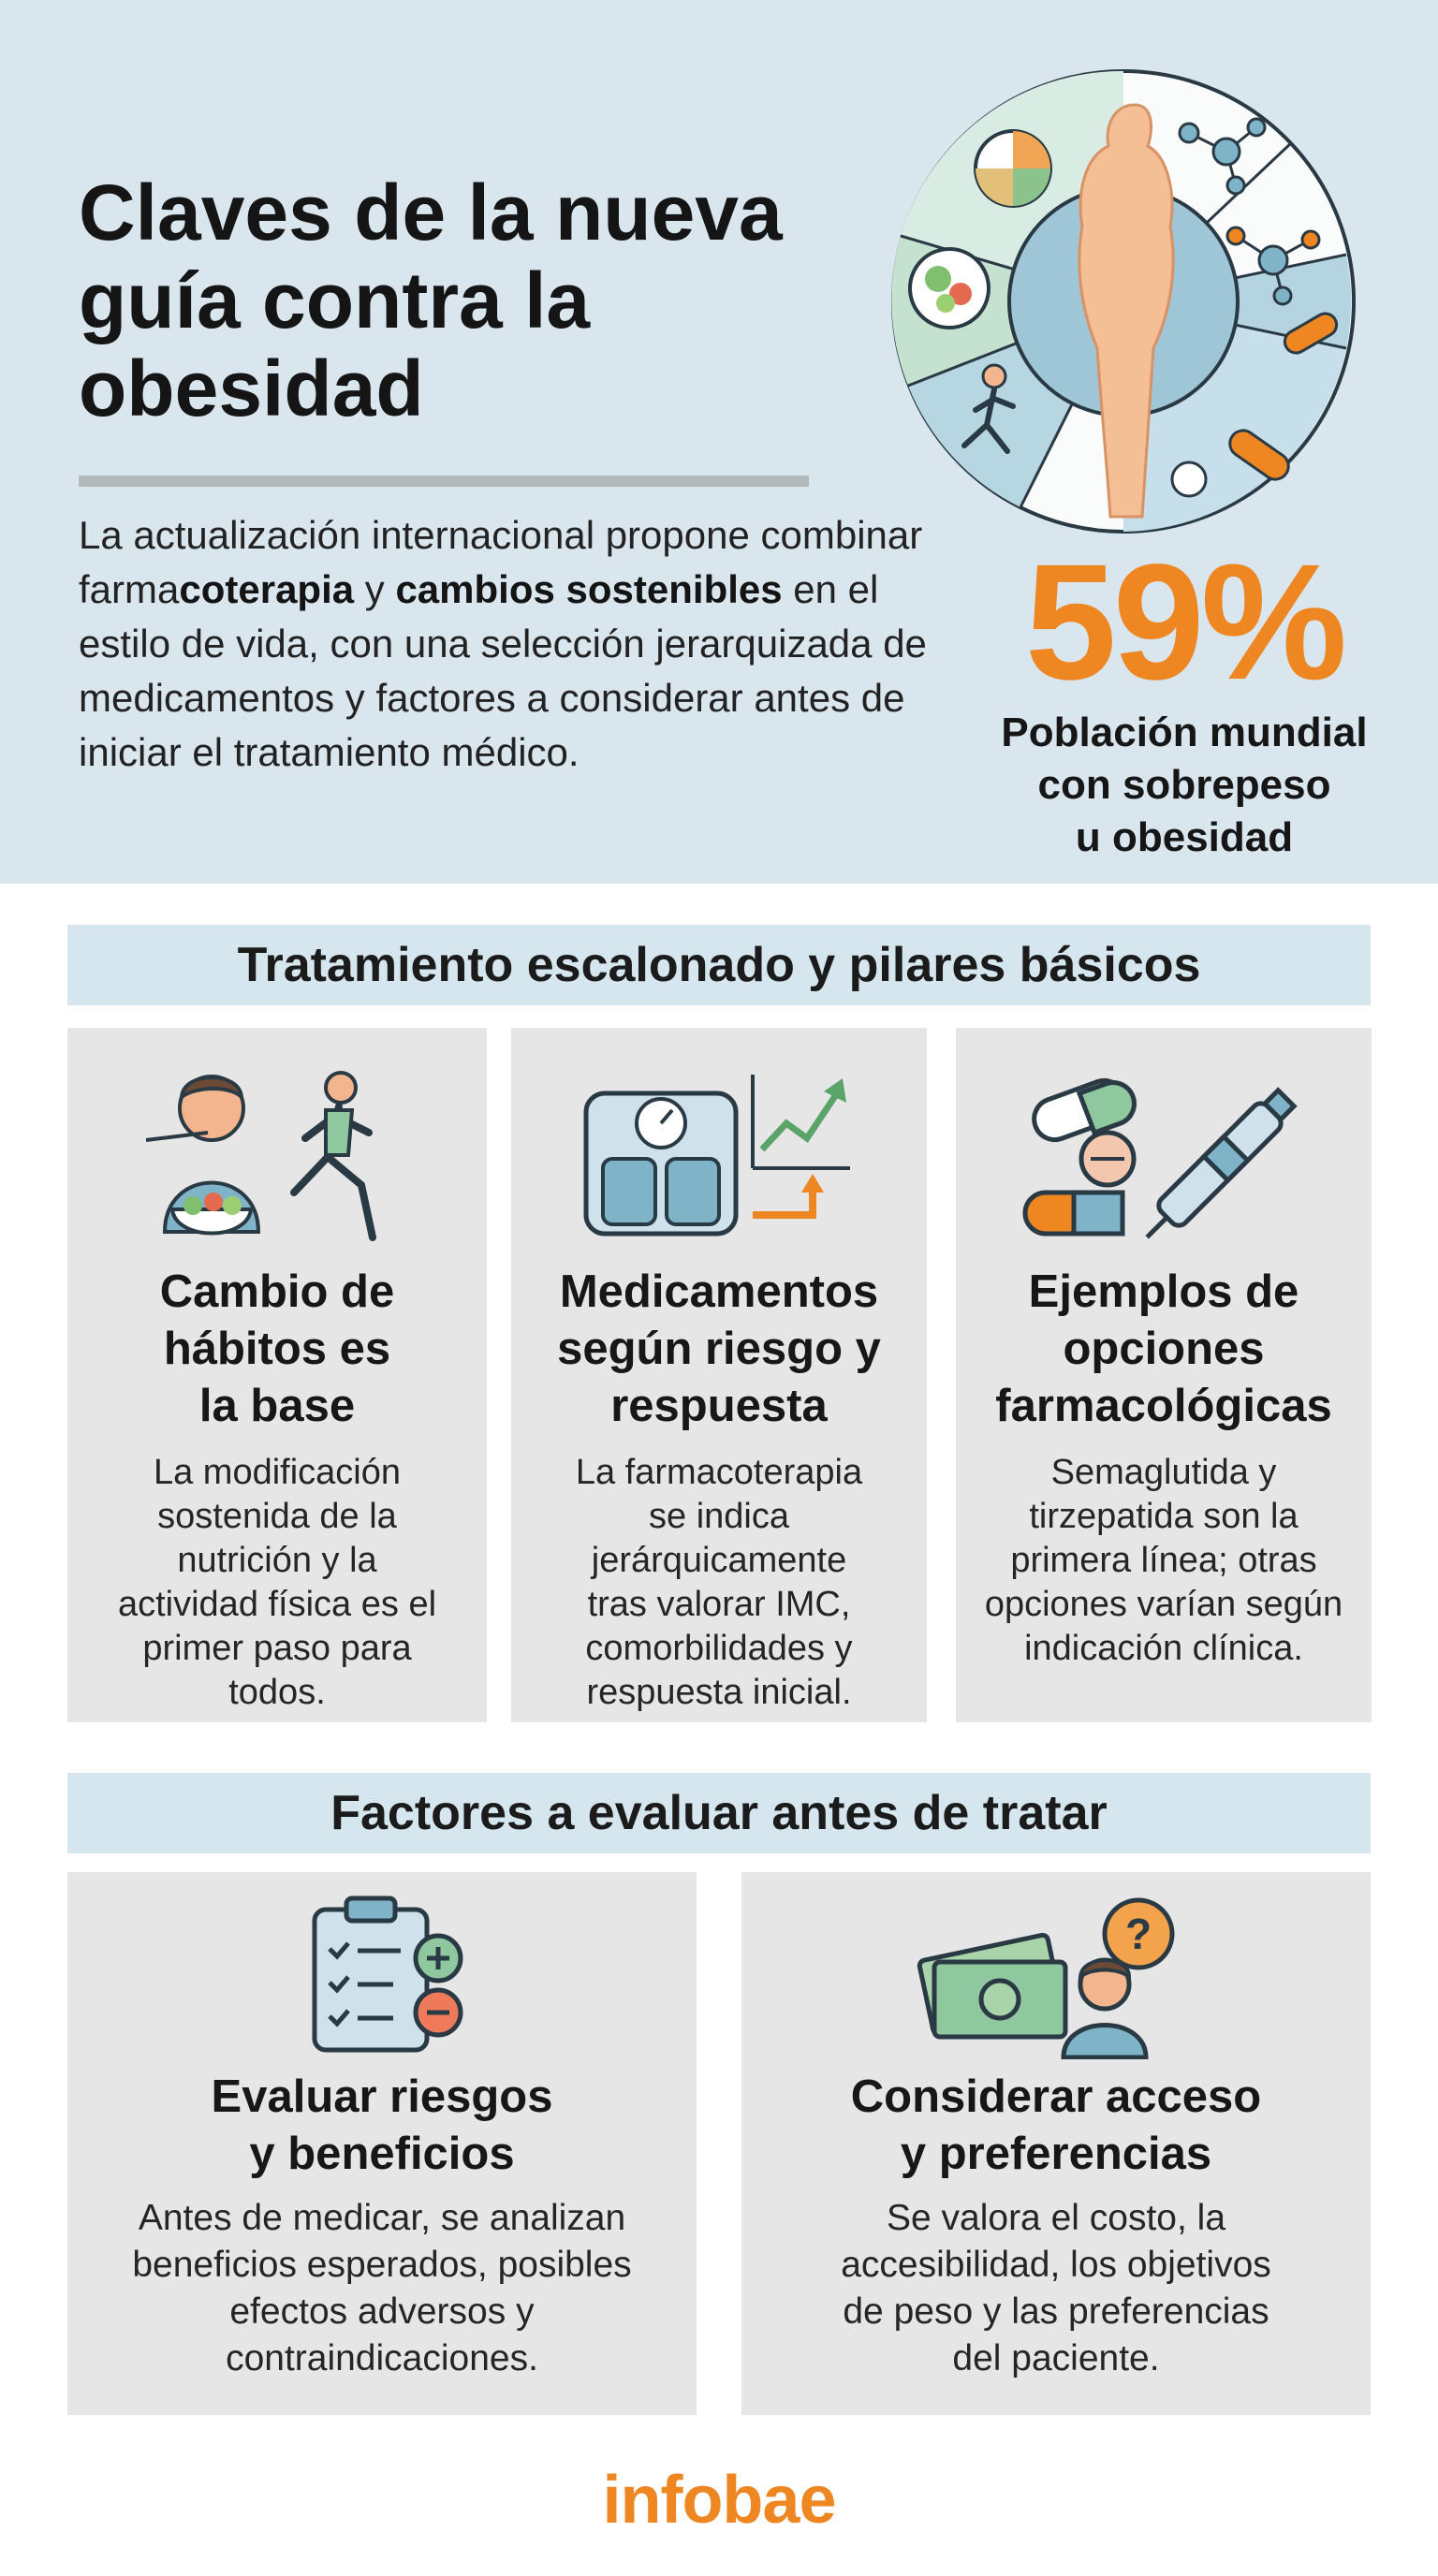  What do you see at coordinates (1163, 1292) in the screenshot?
I see `card-title-line: Ejemplos de` at bounding box center [1163, 1292].